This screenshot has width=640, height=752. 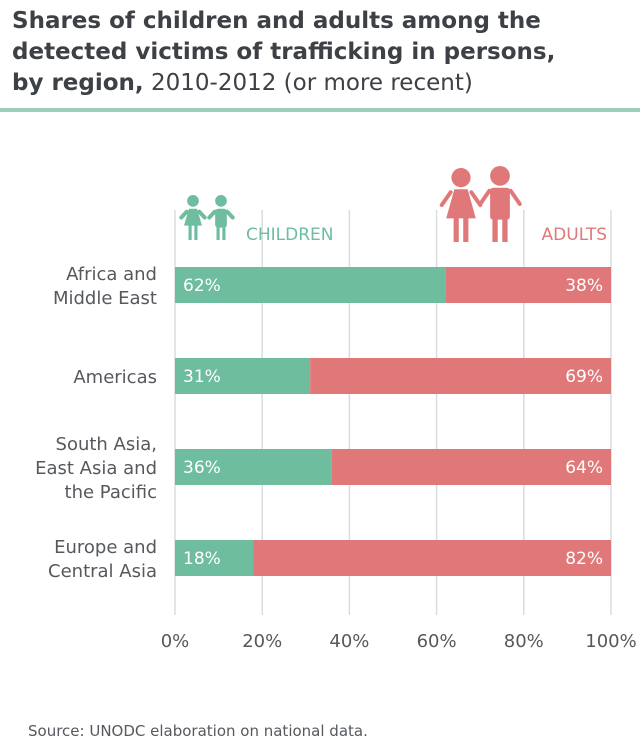 I want to click on category-label: Middle East, so click(x=105, y=298).